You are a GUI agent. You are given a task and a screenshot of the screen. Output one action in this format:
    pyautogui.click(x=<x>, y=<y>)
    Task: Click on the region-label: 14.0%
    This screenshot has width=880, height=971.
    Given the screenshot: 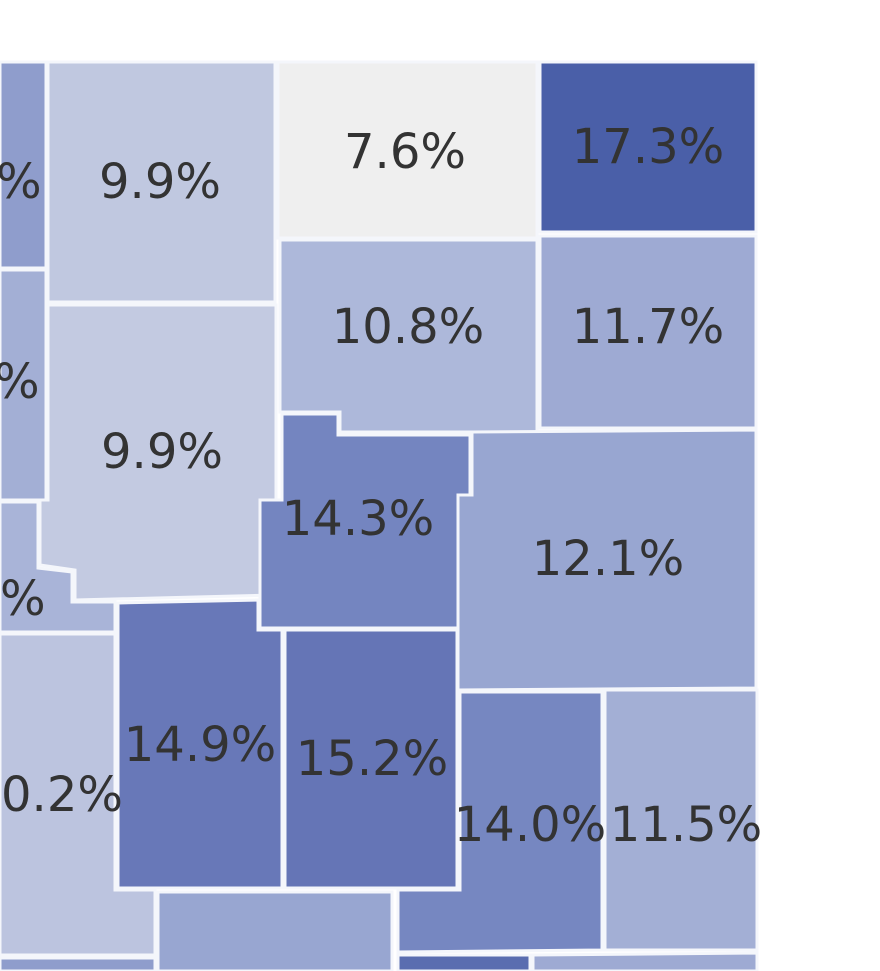 What is the action you would take?
    pyautogui.click(x=530, y=825)
    